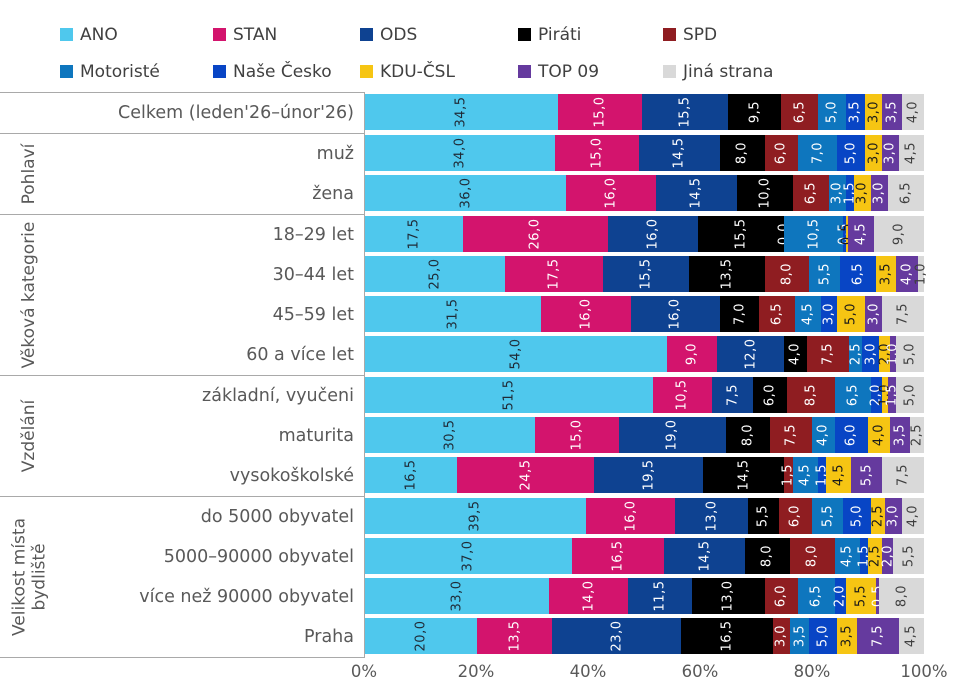 The height and width of the screenshot is (697, 960). I want to click on bar-segment: 30,5, so click(450, 435).